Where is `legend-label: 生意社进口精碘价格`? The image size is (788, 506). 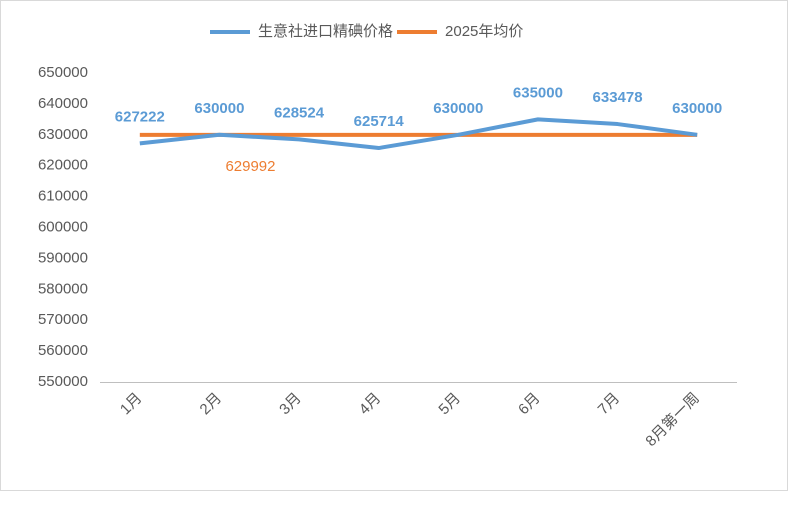 legend-label: 生意社进口精碘价格 is located at coordinates (325, 31).